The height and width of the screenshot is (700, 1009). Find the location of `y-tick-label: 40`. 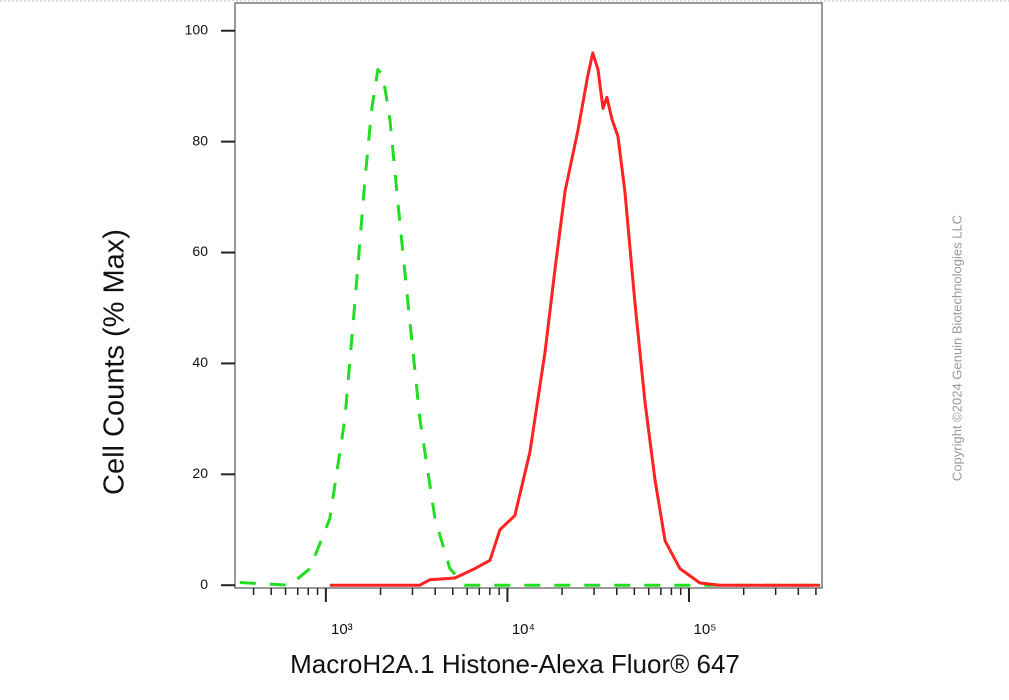

y-tick-label: 40 is located at coordinates (200, 362).